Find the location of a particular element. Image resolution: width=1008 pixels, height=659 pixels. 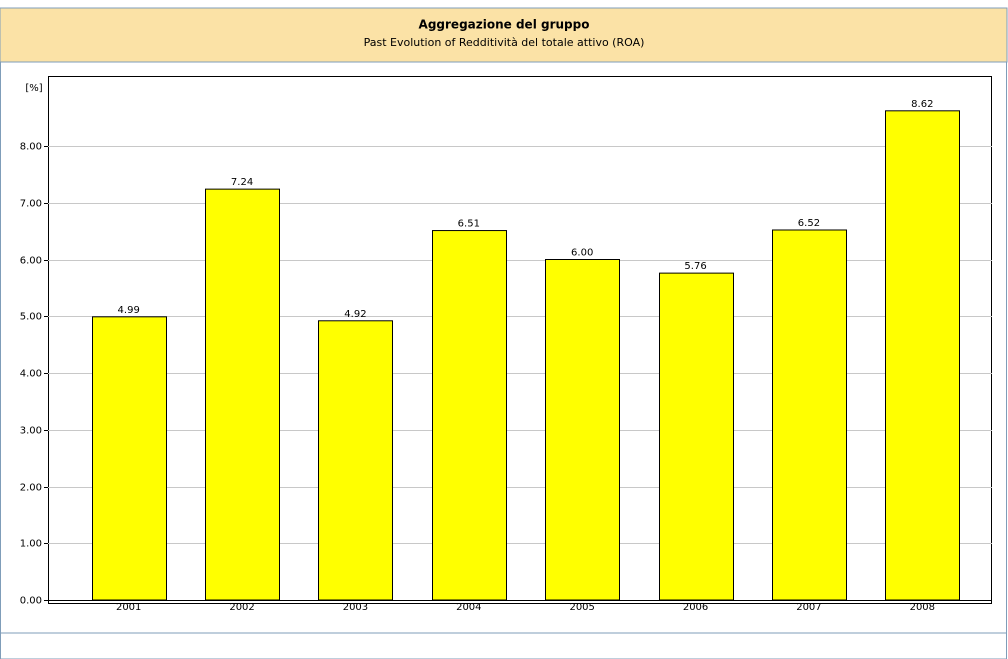

x-tick-label: 2008 is located at coordinates (922, 607).